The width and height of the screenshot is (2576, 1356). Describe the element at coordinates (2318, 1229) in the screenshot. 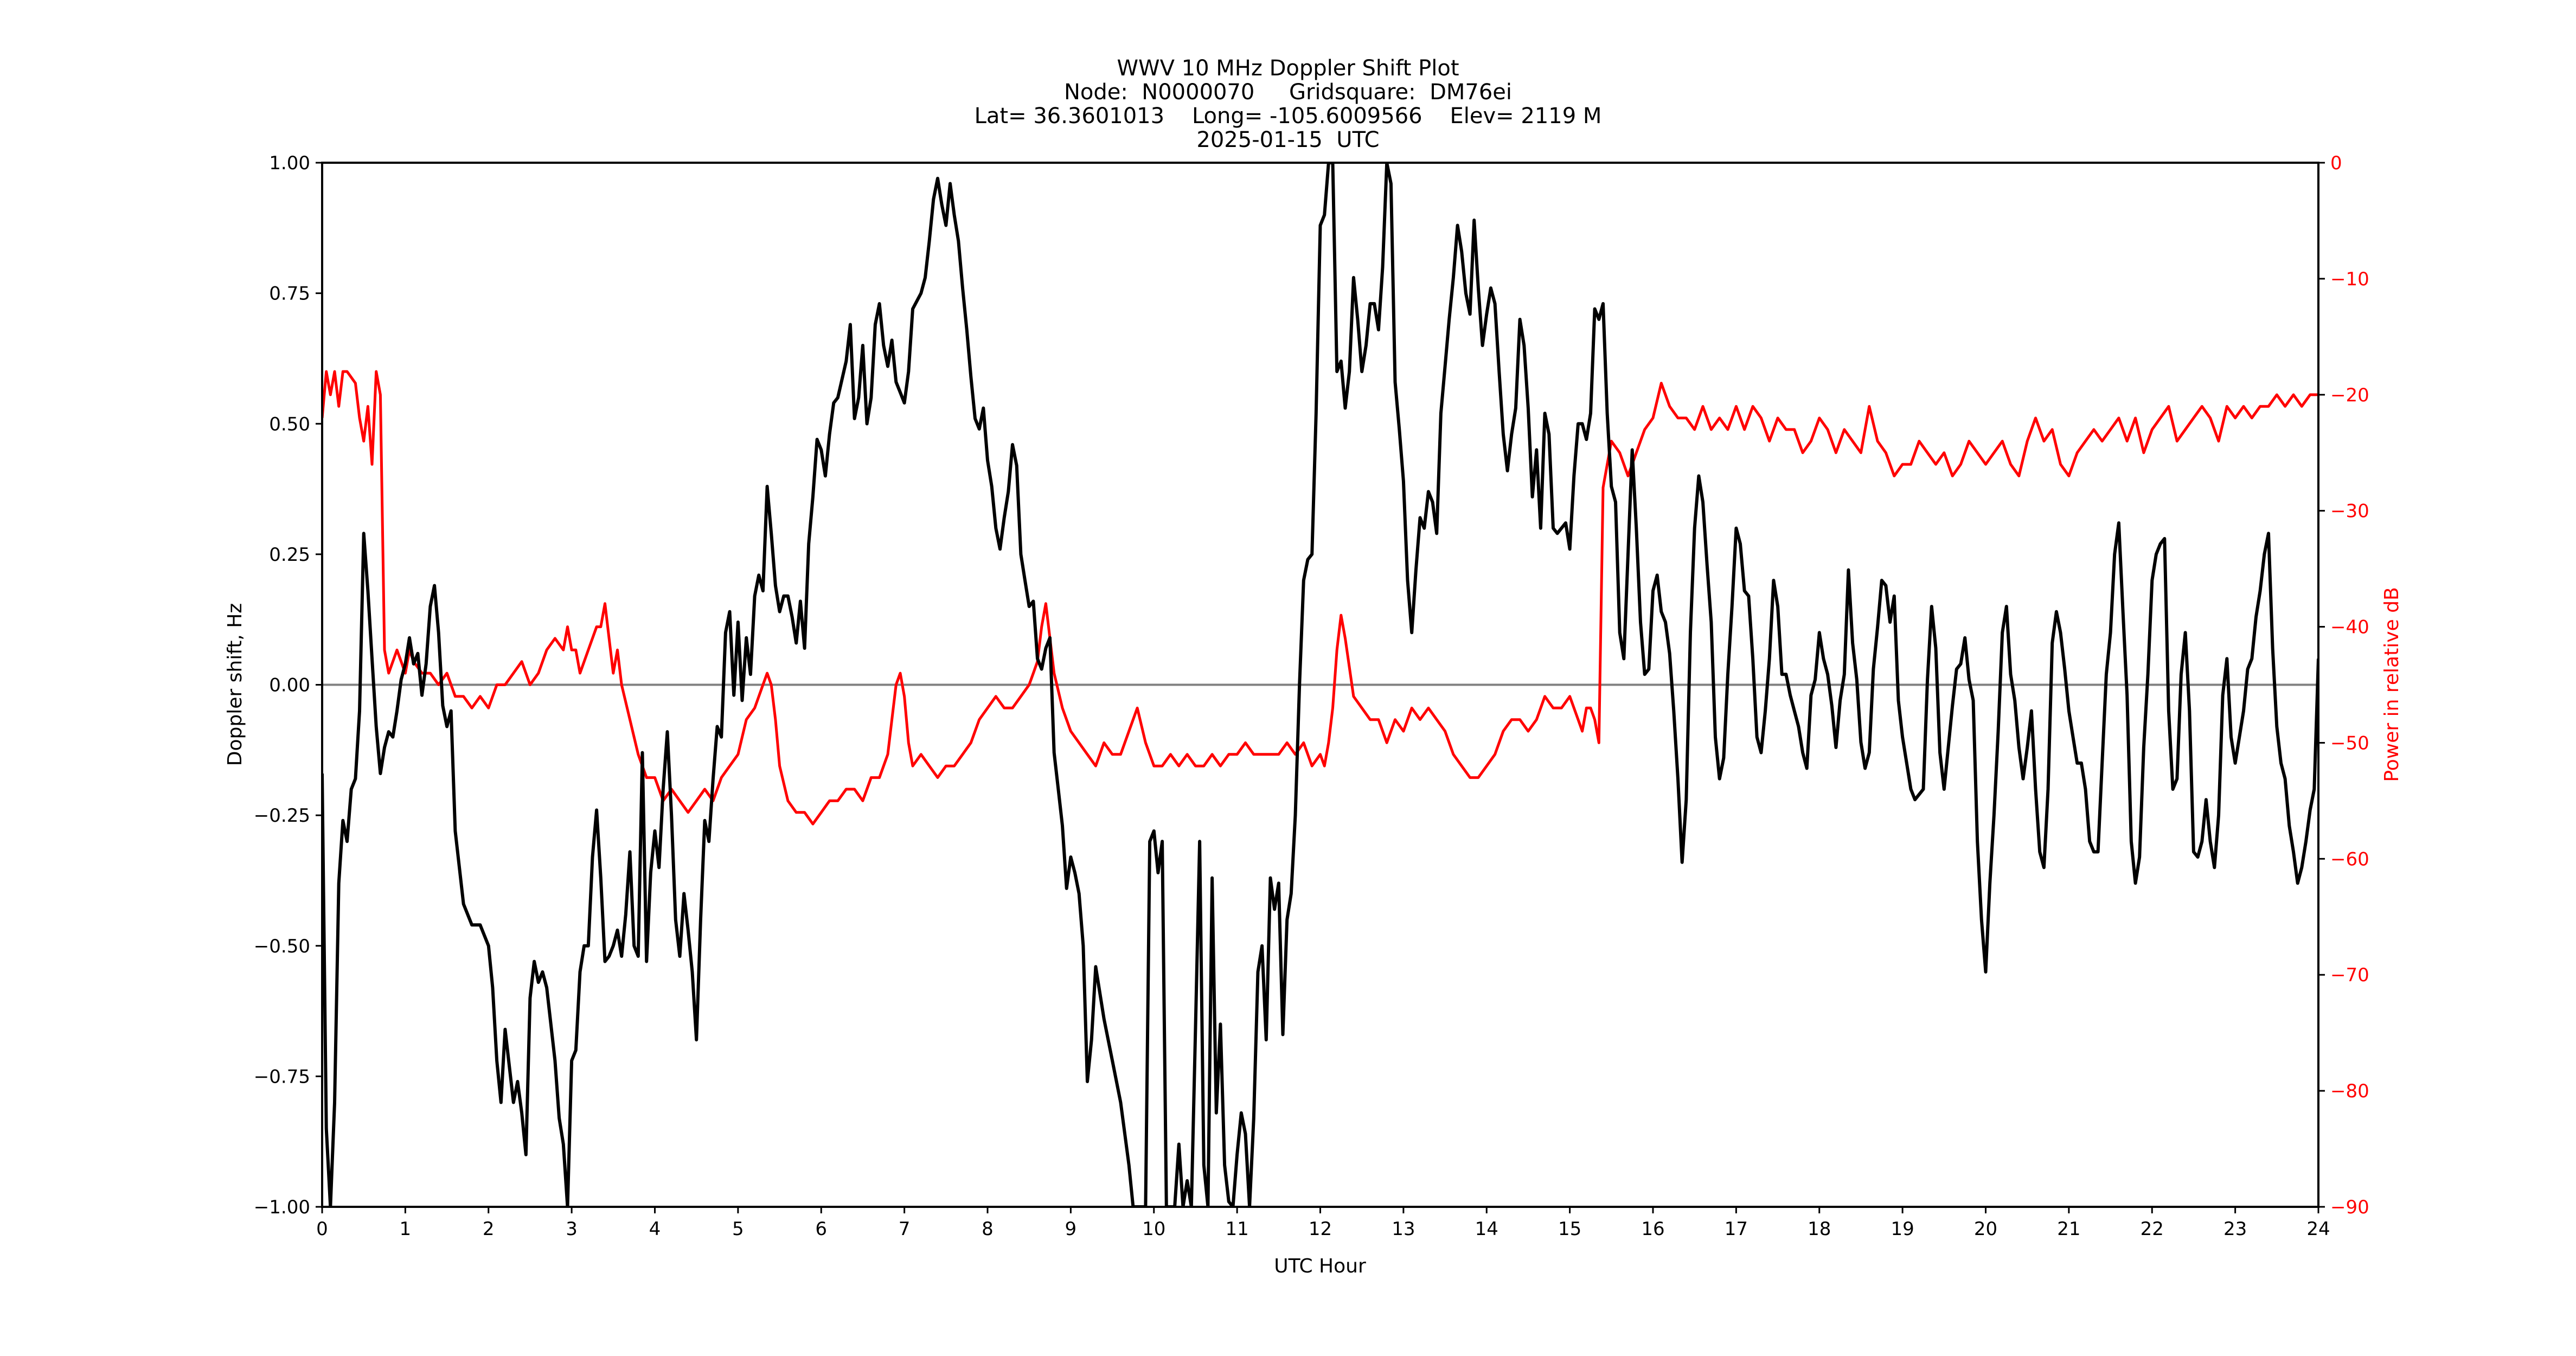

I see `x-tick-label: 24` at that location.